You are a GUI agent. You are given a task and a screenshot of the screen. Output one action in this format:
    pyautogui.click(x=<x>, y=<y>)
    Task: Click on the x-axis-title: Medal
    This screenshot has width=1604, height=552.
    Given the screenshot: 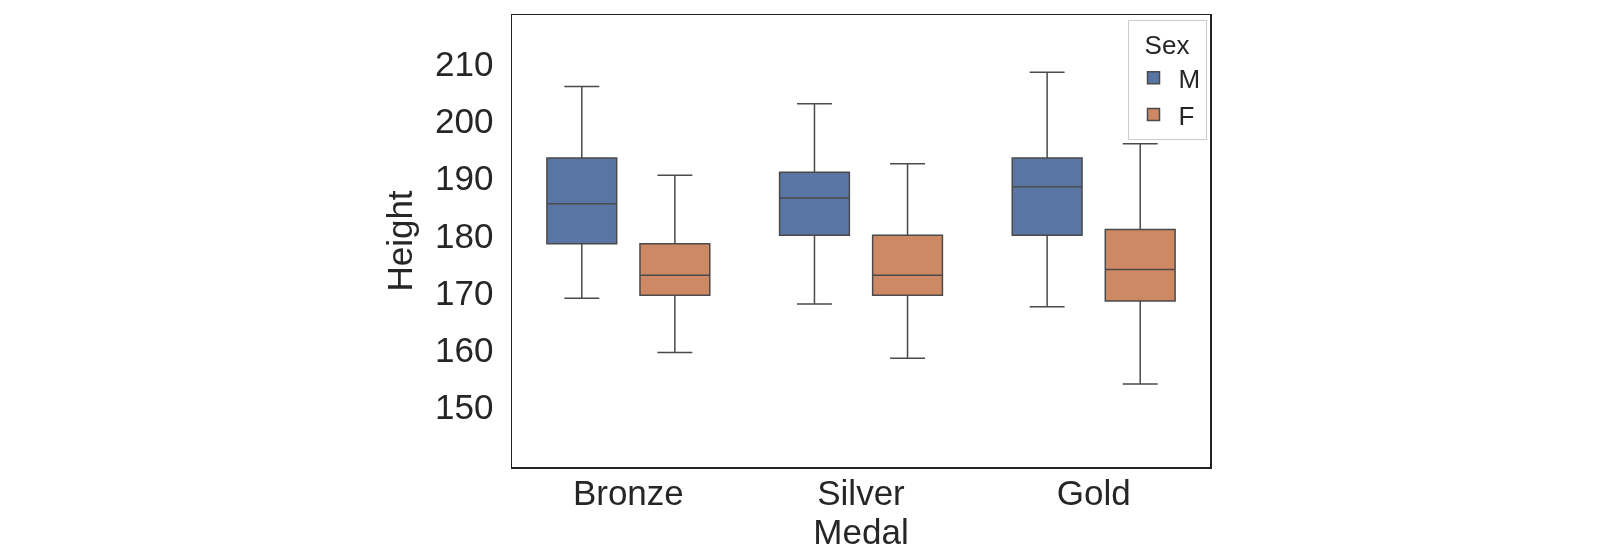 What is the action you would take?
    pyautogui.click(x=861, y=531)
    